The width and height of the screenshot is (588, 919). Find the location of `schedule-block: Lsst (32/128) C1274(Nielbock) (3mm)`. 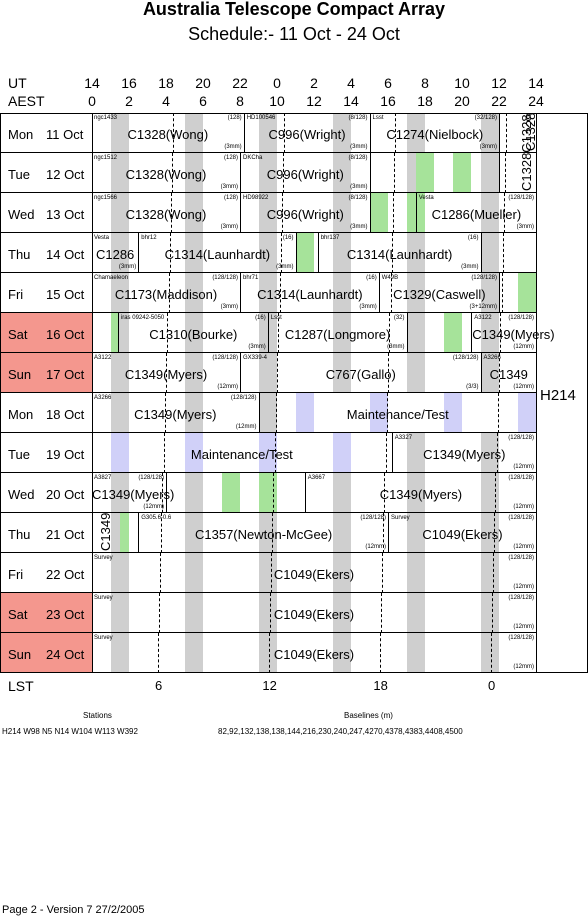

schedule-block: Lsst (32/128) C1274(Nielbock) (3mm) is located at coordinates (434, 132).